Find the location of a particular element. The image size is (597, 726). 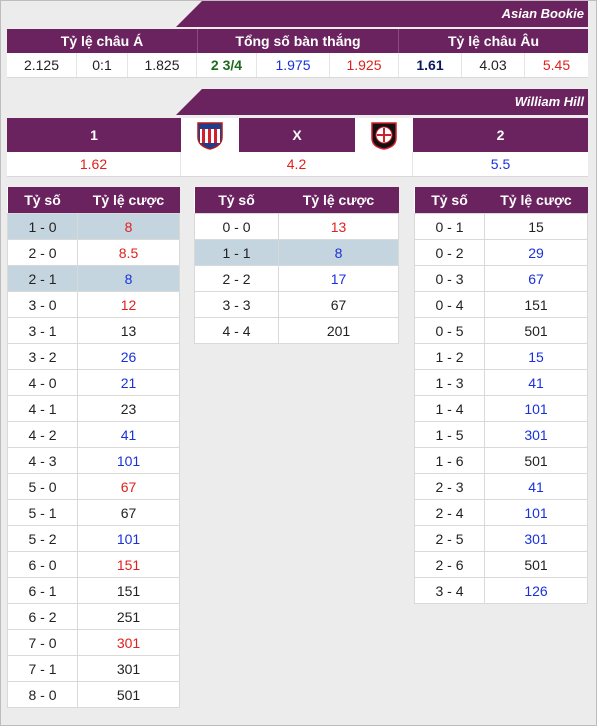

score-row: 2 - 2 17 is located at coordinates (296, 278).